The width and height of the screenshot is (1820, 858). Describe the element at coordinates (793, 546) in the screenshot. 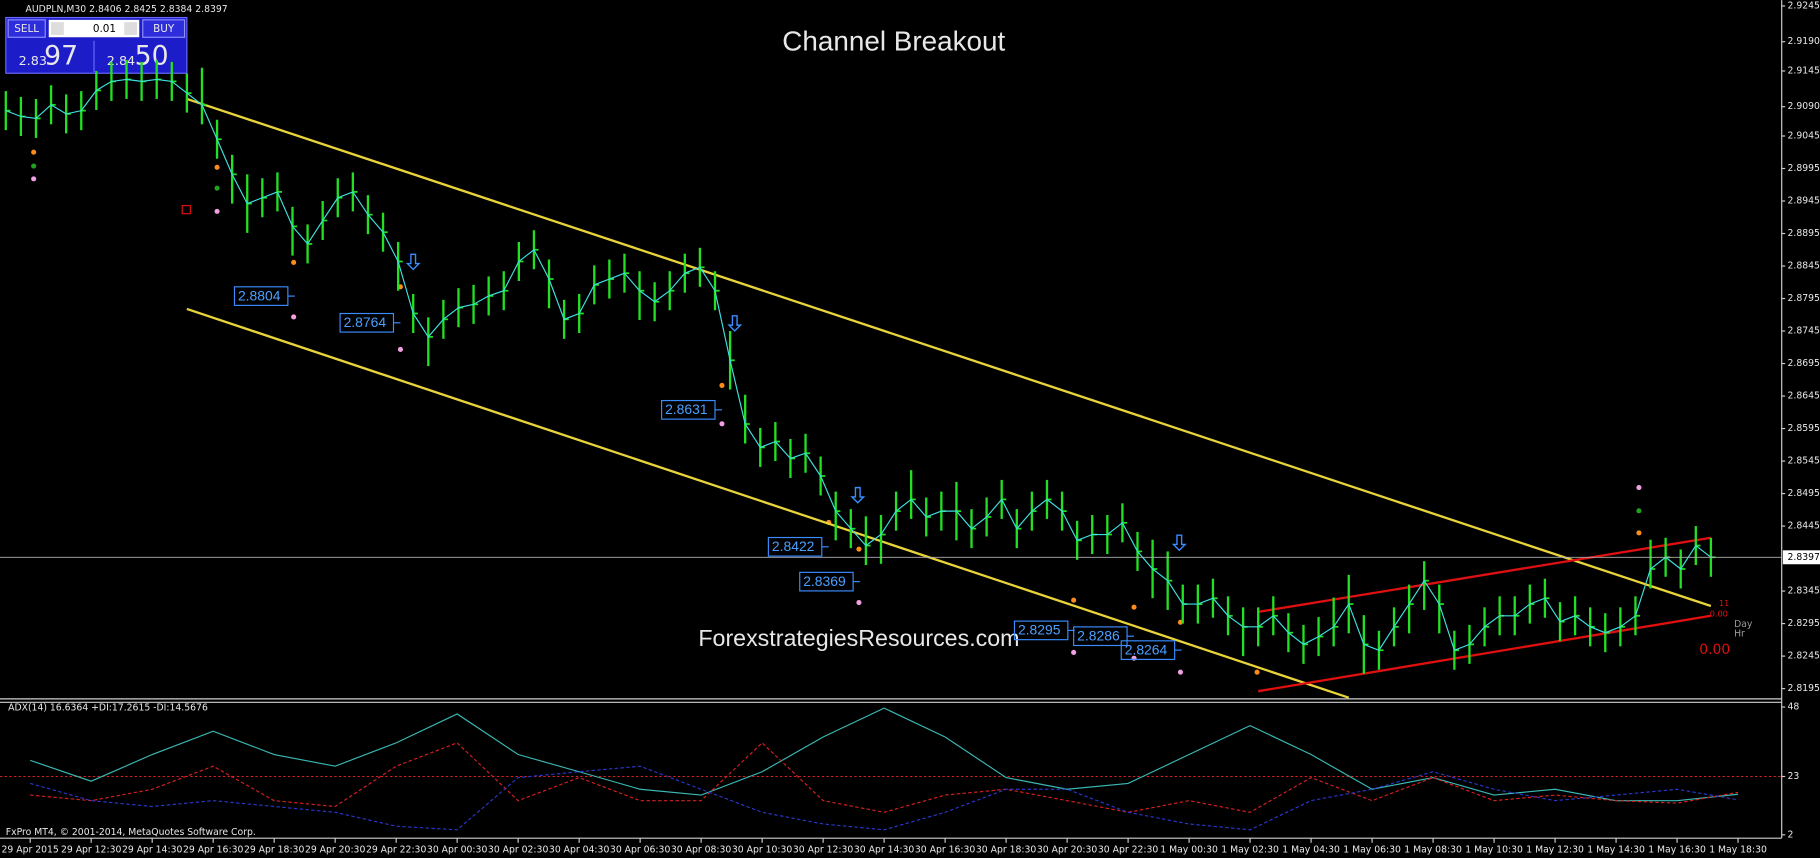

I see `price-label: 2.8422` at that location.